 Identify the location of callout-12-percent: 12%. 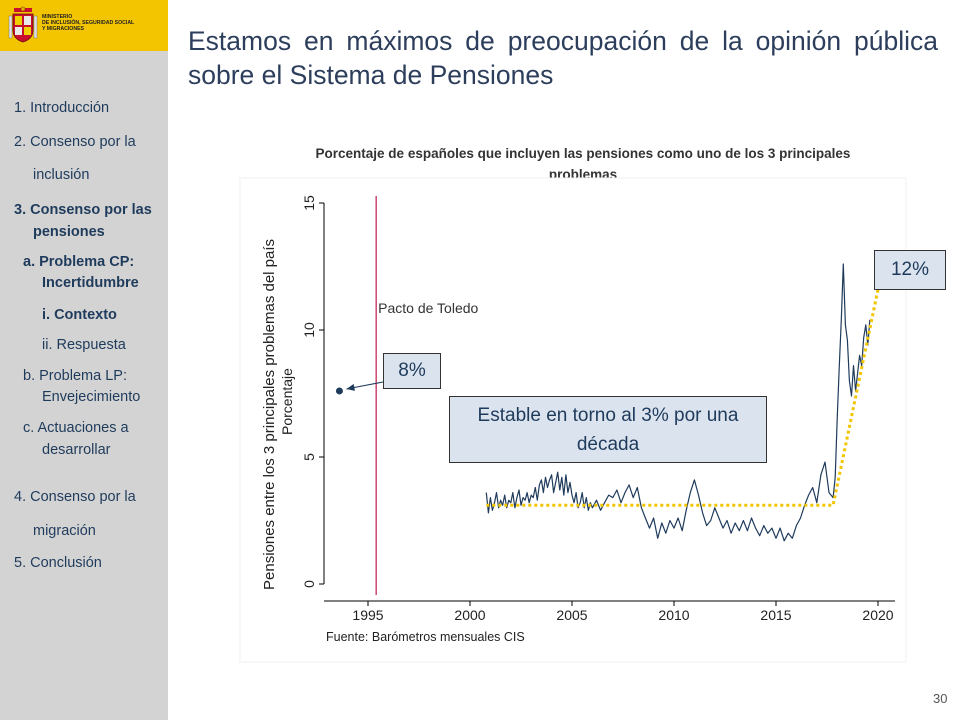
(910, 270).